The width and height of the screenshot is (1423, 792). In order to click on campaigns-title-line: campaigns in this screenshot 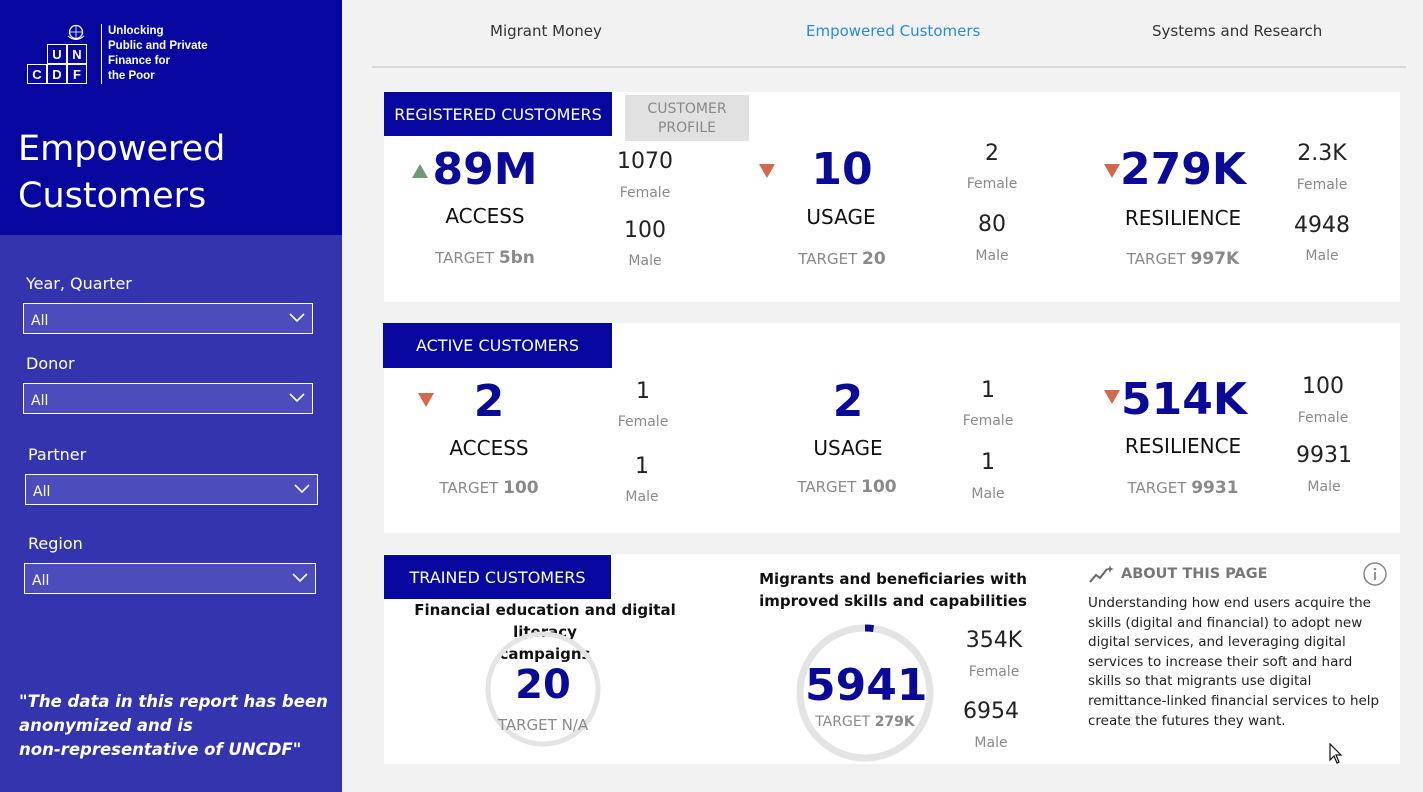, I will do `click(545, 654)`.